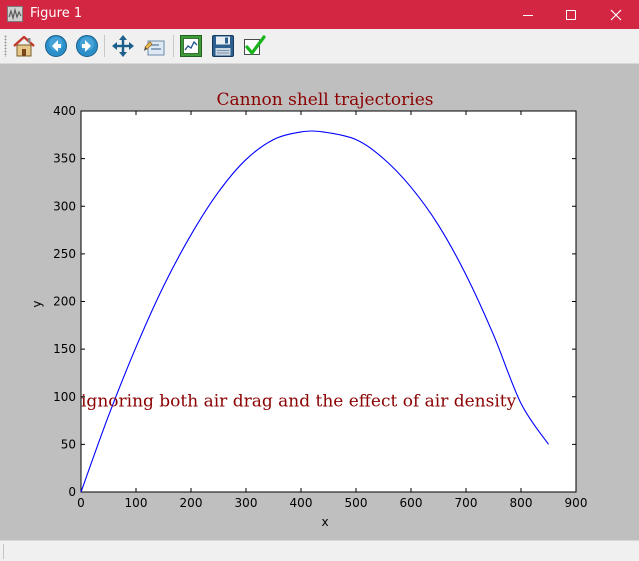 This screenshot has height=561, width=639. Describe the element at coordinates (81, 503) in the screenshot. I see `x-tick-label: 0` at that location.